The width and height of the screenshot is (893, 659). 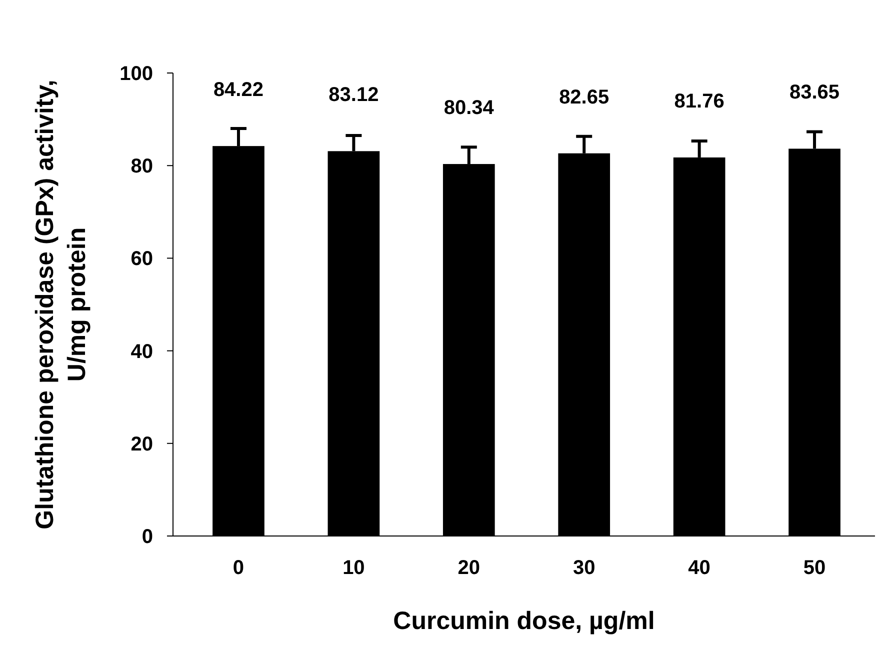 What do you see at coordinates (524, 621) in the screenshot?
I see `x-axis-title: Curcumin dose, µg/ml` at bounding box center [524, 621].